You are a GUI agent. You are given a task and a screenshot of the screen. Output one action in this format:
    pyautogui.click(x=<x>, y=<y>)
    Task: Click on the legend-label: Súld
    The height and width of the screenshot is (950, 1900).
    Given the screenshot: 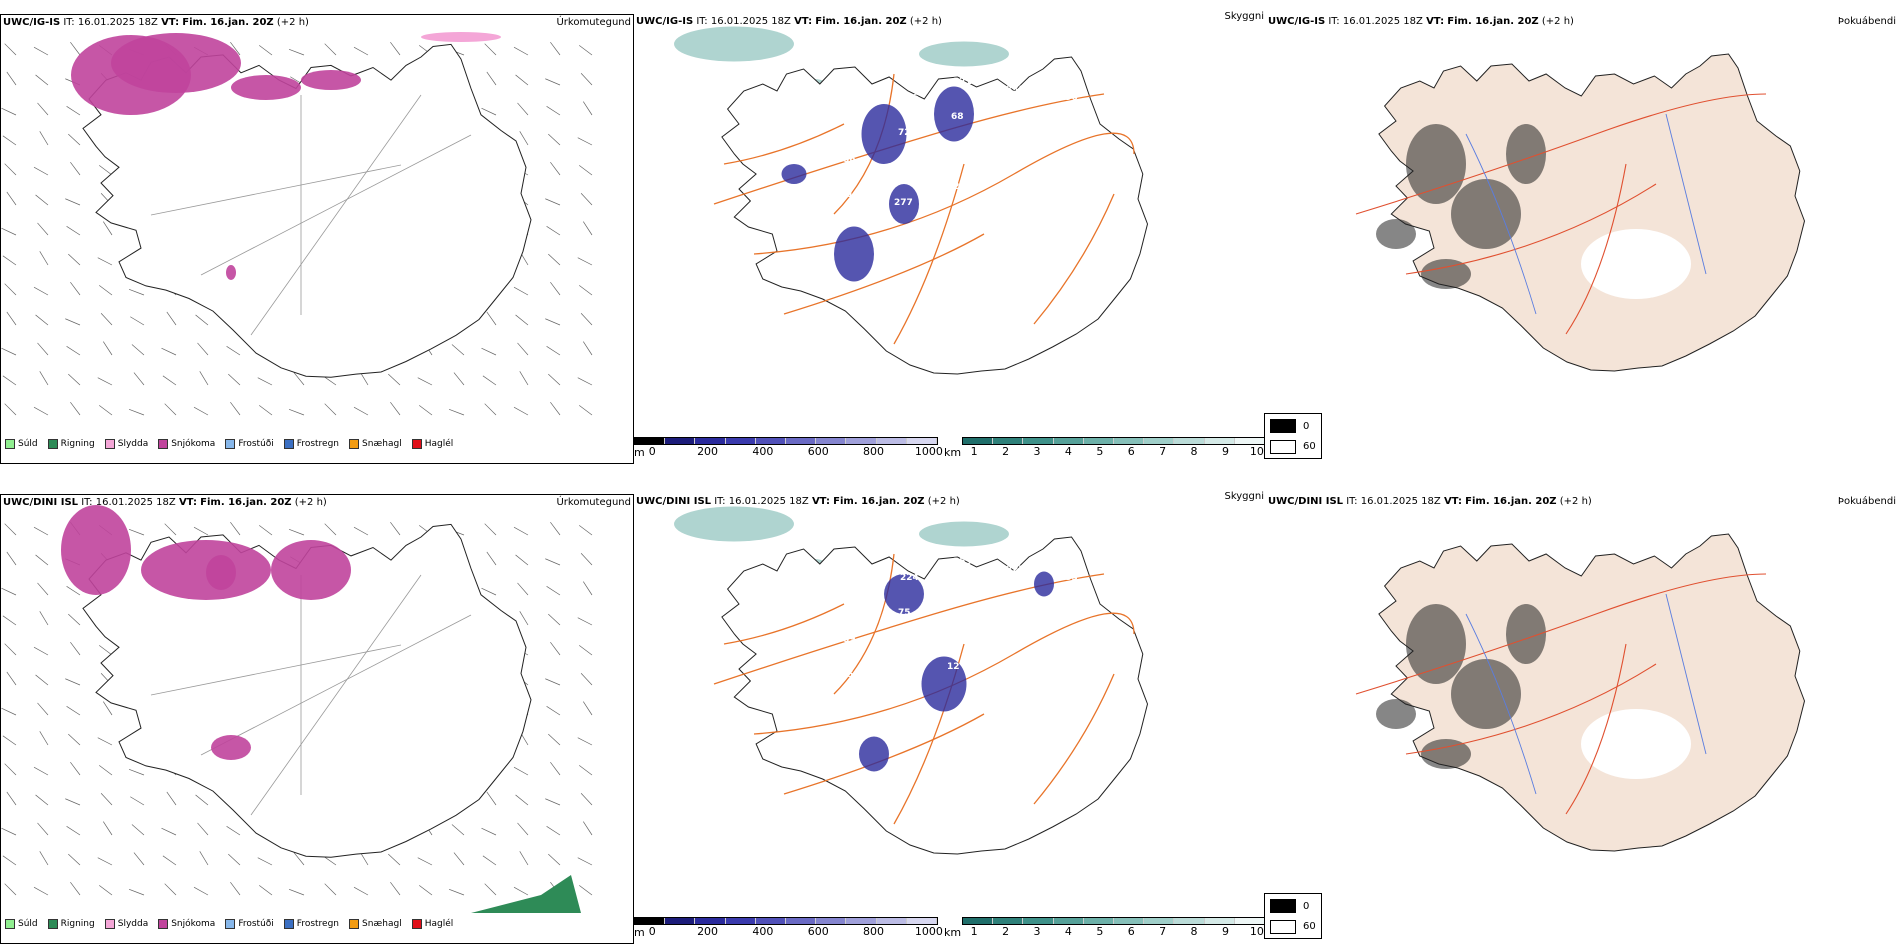 What is the action you would take?
    pyautogui.click(x=28, y=924)
    